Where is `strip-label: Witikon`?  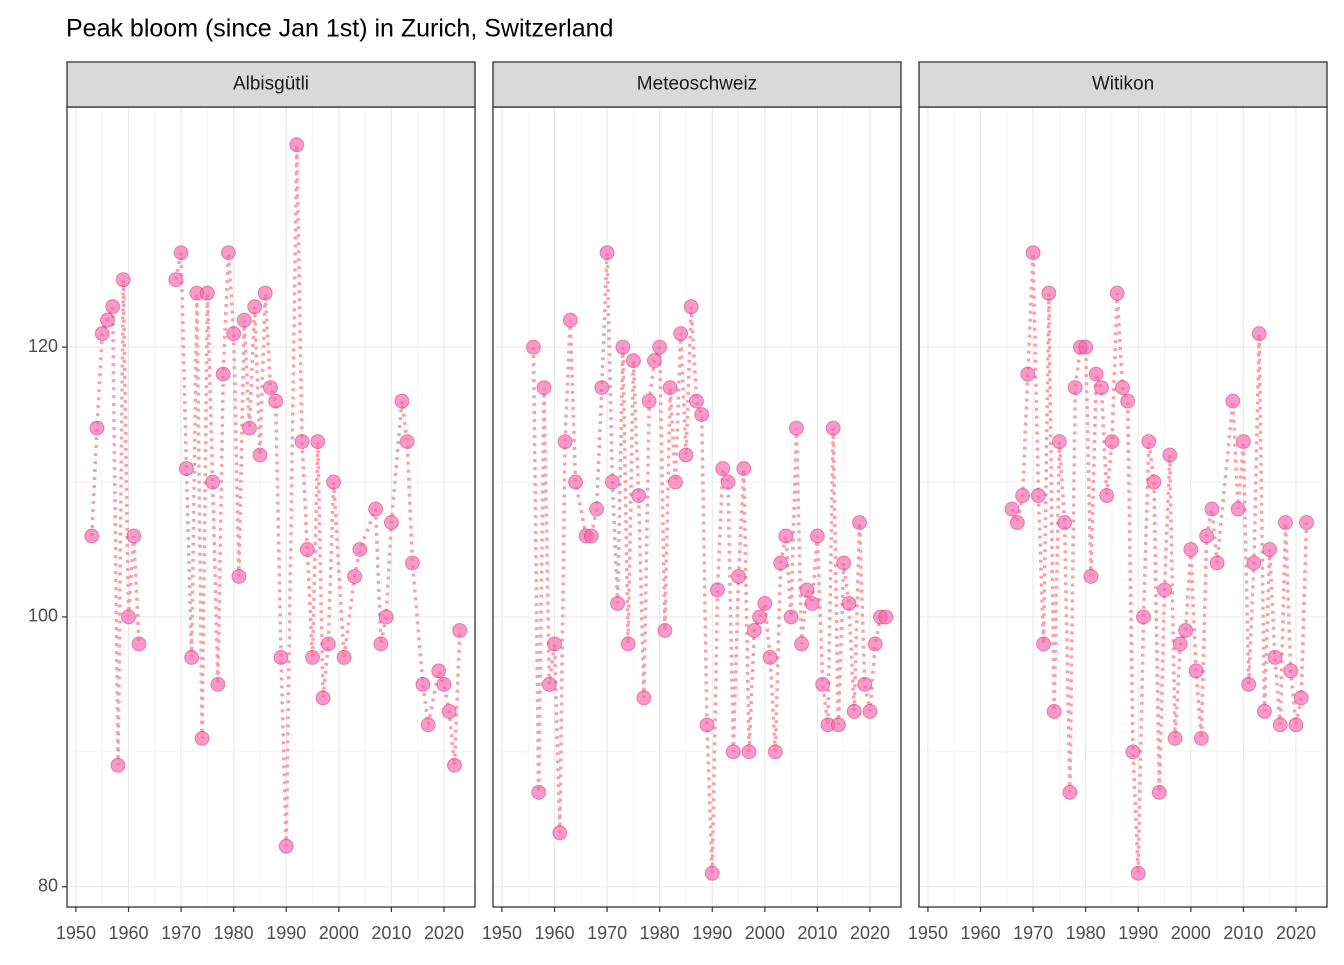
strip-label: Witikon is located at coordinates (1123, 84).